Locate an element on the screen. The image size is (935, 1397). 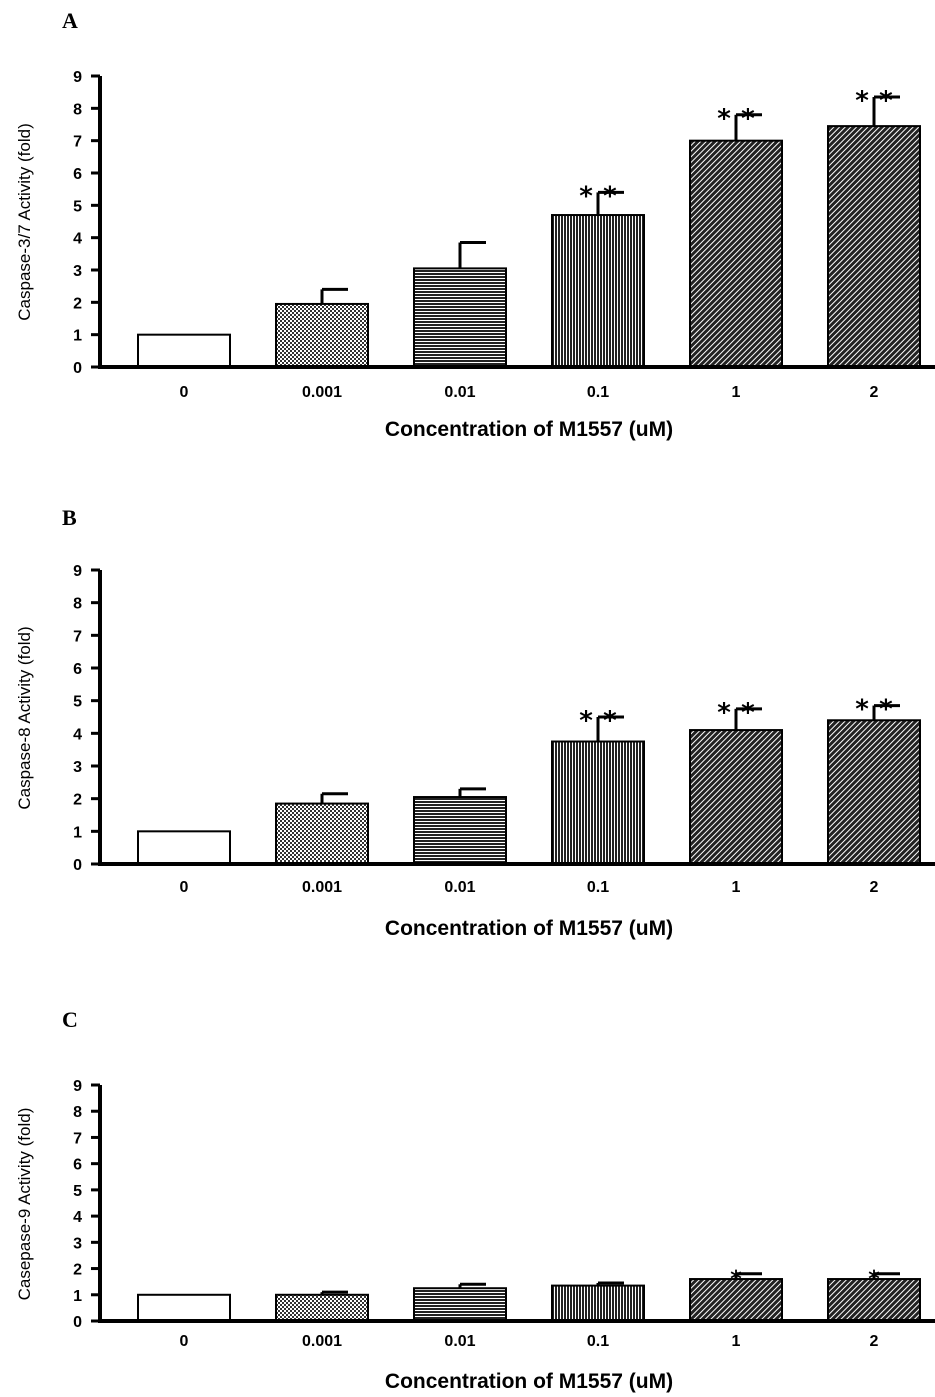
panel-letter: C is located at coordinates (70, 1019).